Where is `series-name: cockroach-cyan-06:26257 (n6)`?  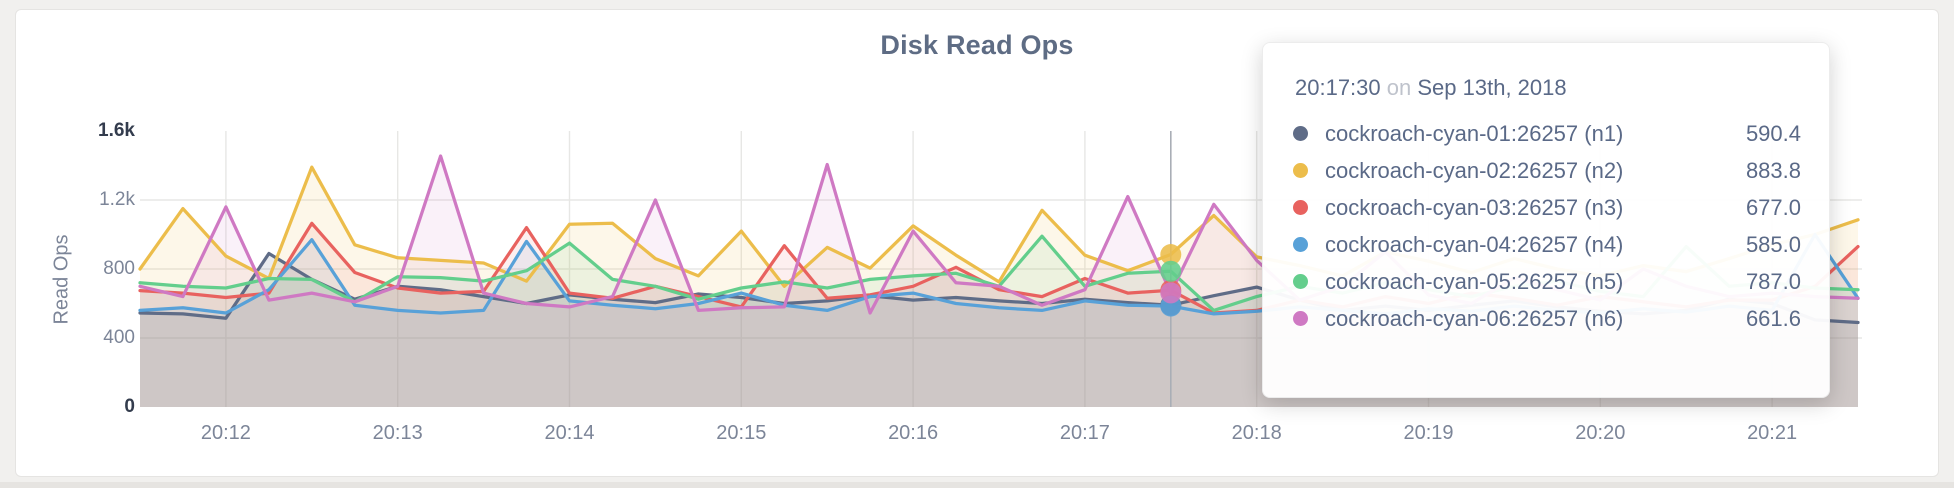
series-name: cockroach-cyan-06:26257 (n6) is located at coordinates (1474, 318).